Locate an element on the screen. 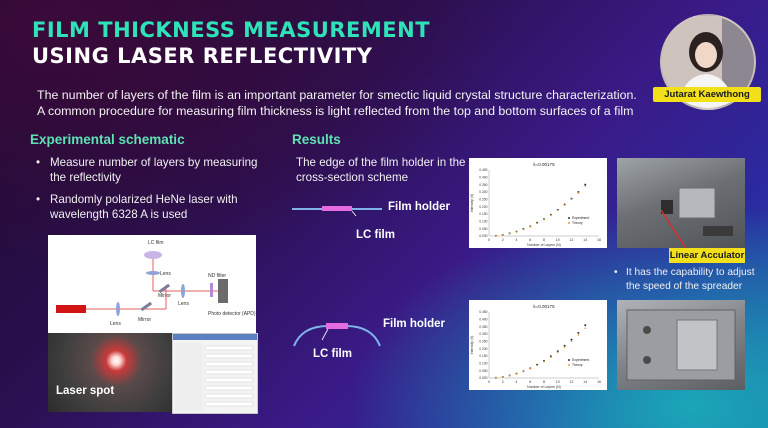 This screenshot has height=428, width=768. linear-actuator-label: Linear Acculator is located at coordinates (707, 255).